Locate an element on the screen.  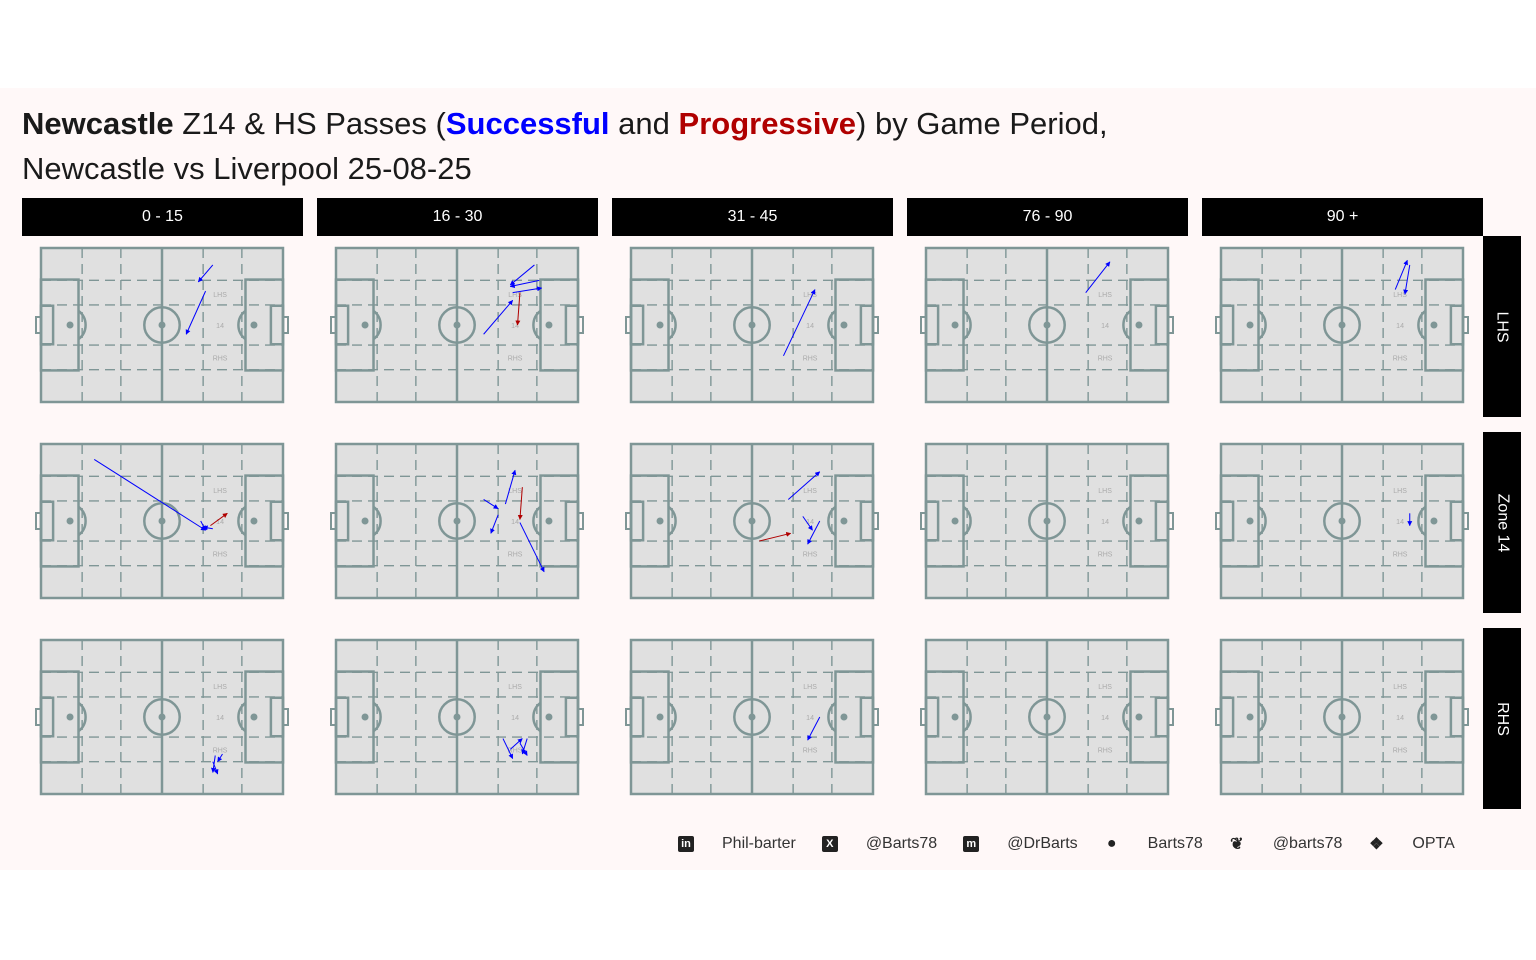
title-and: and is located at coordinates (644, 123).